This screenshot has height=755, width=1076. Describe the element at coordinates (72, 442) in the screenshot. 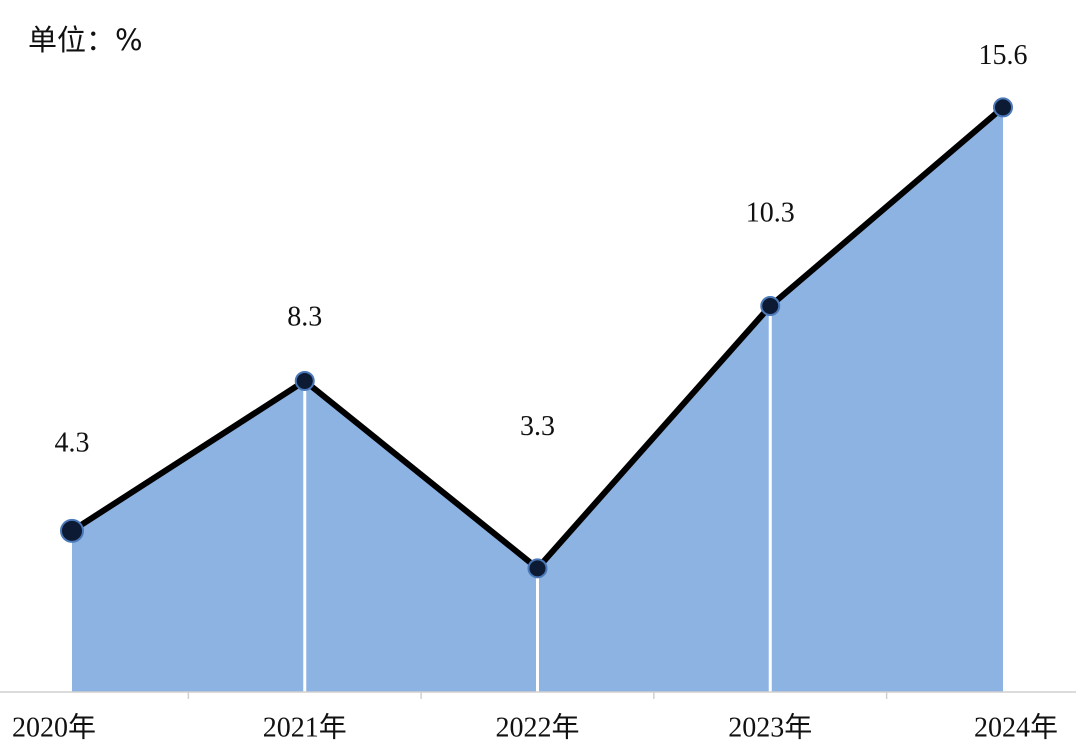

I see `data-label: 4.3` at that location.